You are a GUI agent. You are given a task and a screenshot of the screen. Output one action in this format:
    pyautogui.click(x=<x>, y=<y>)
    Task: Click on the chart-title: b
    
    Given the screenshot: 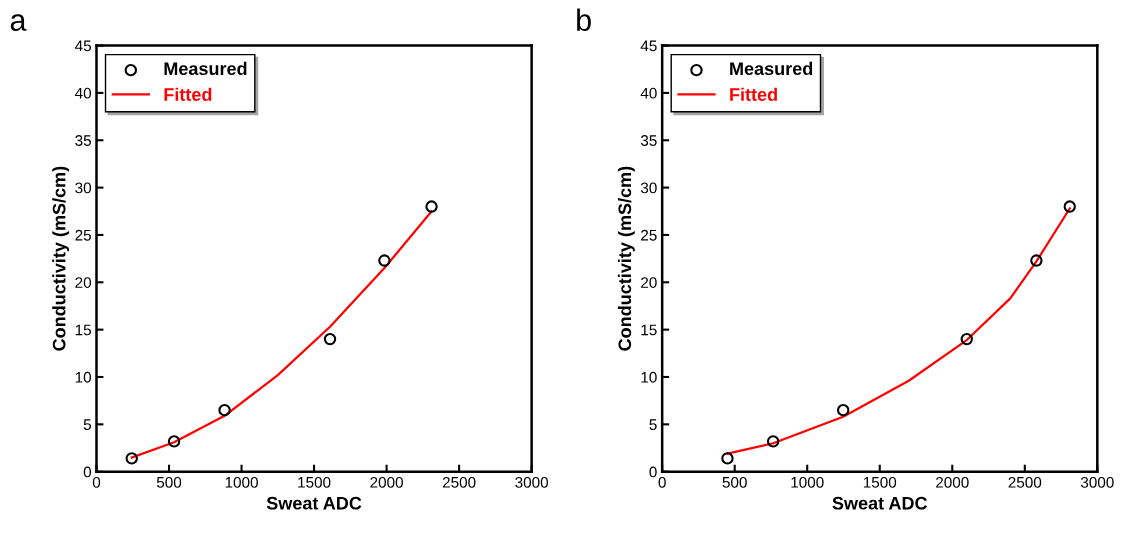 What is the action you would take?
    pyautogui.click(x=584, y=19)
    